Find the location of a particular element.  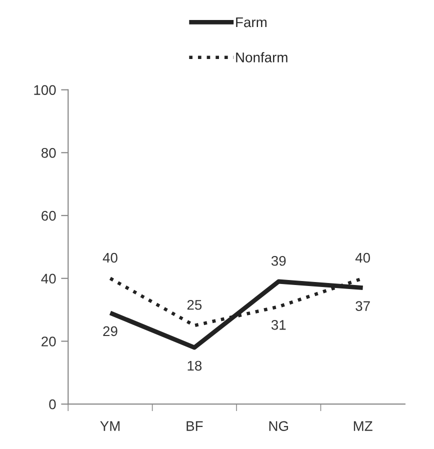

data-label: 25 is located at coordinates (194, 305).